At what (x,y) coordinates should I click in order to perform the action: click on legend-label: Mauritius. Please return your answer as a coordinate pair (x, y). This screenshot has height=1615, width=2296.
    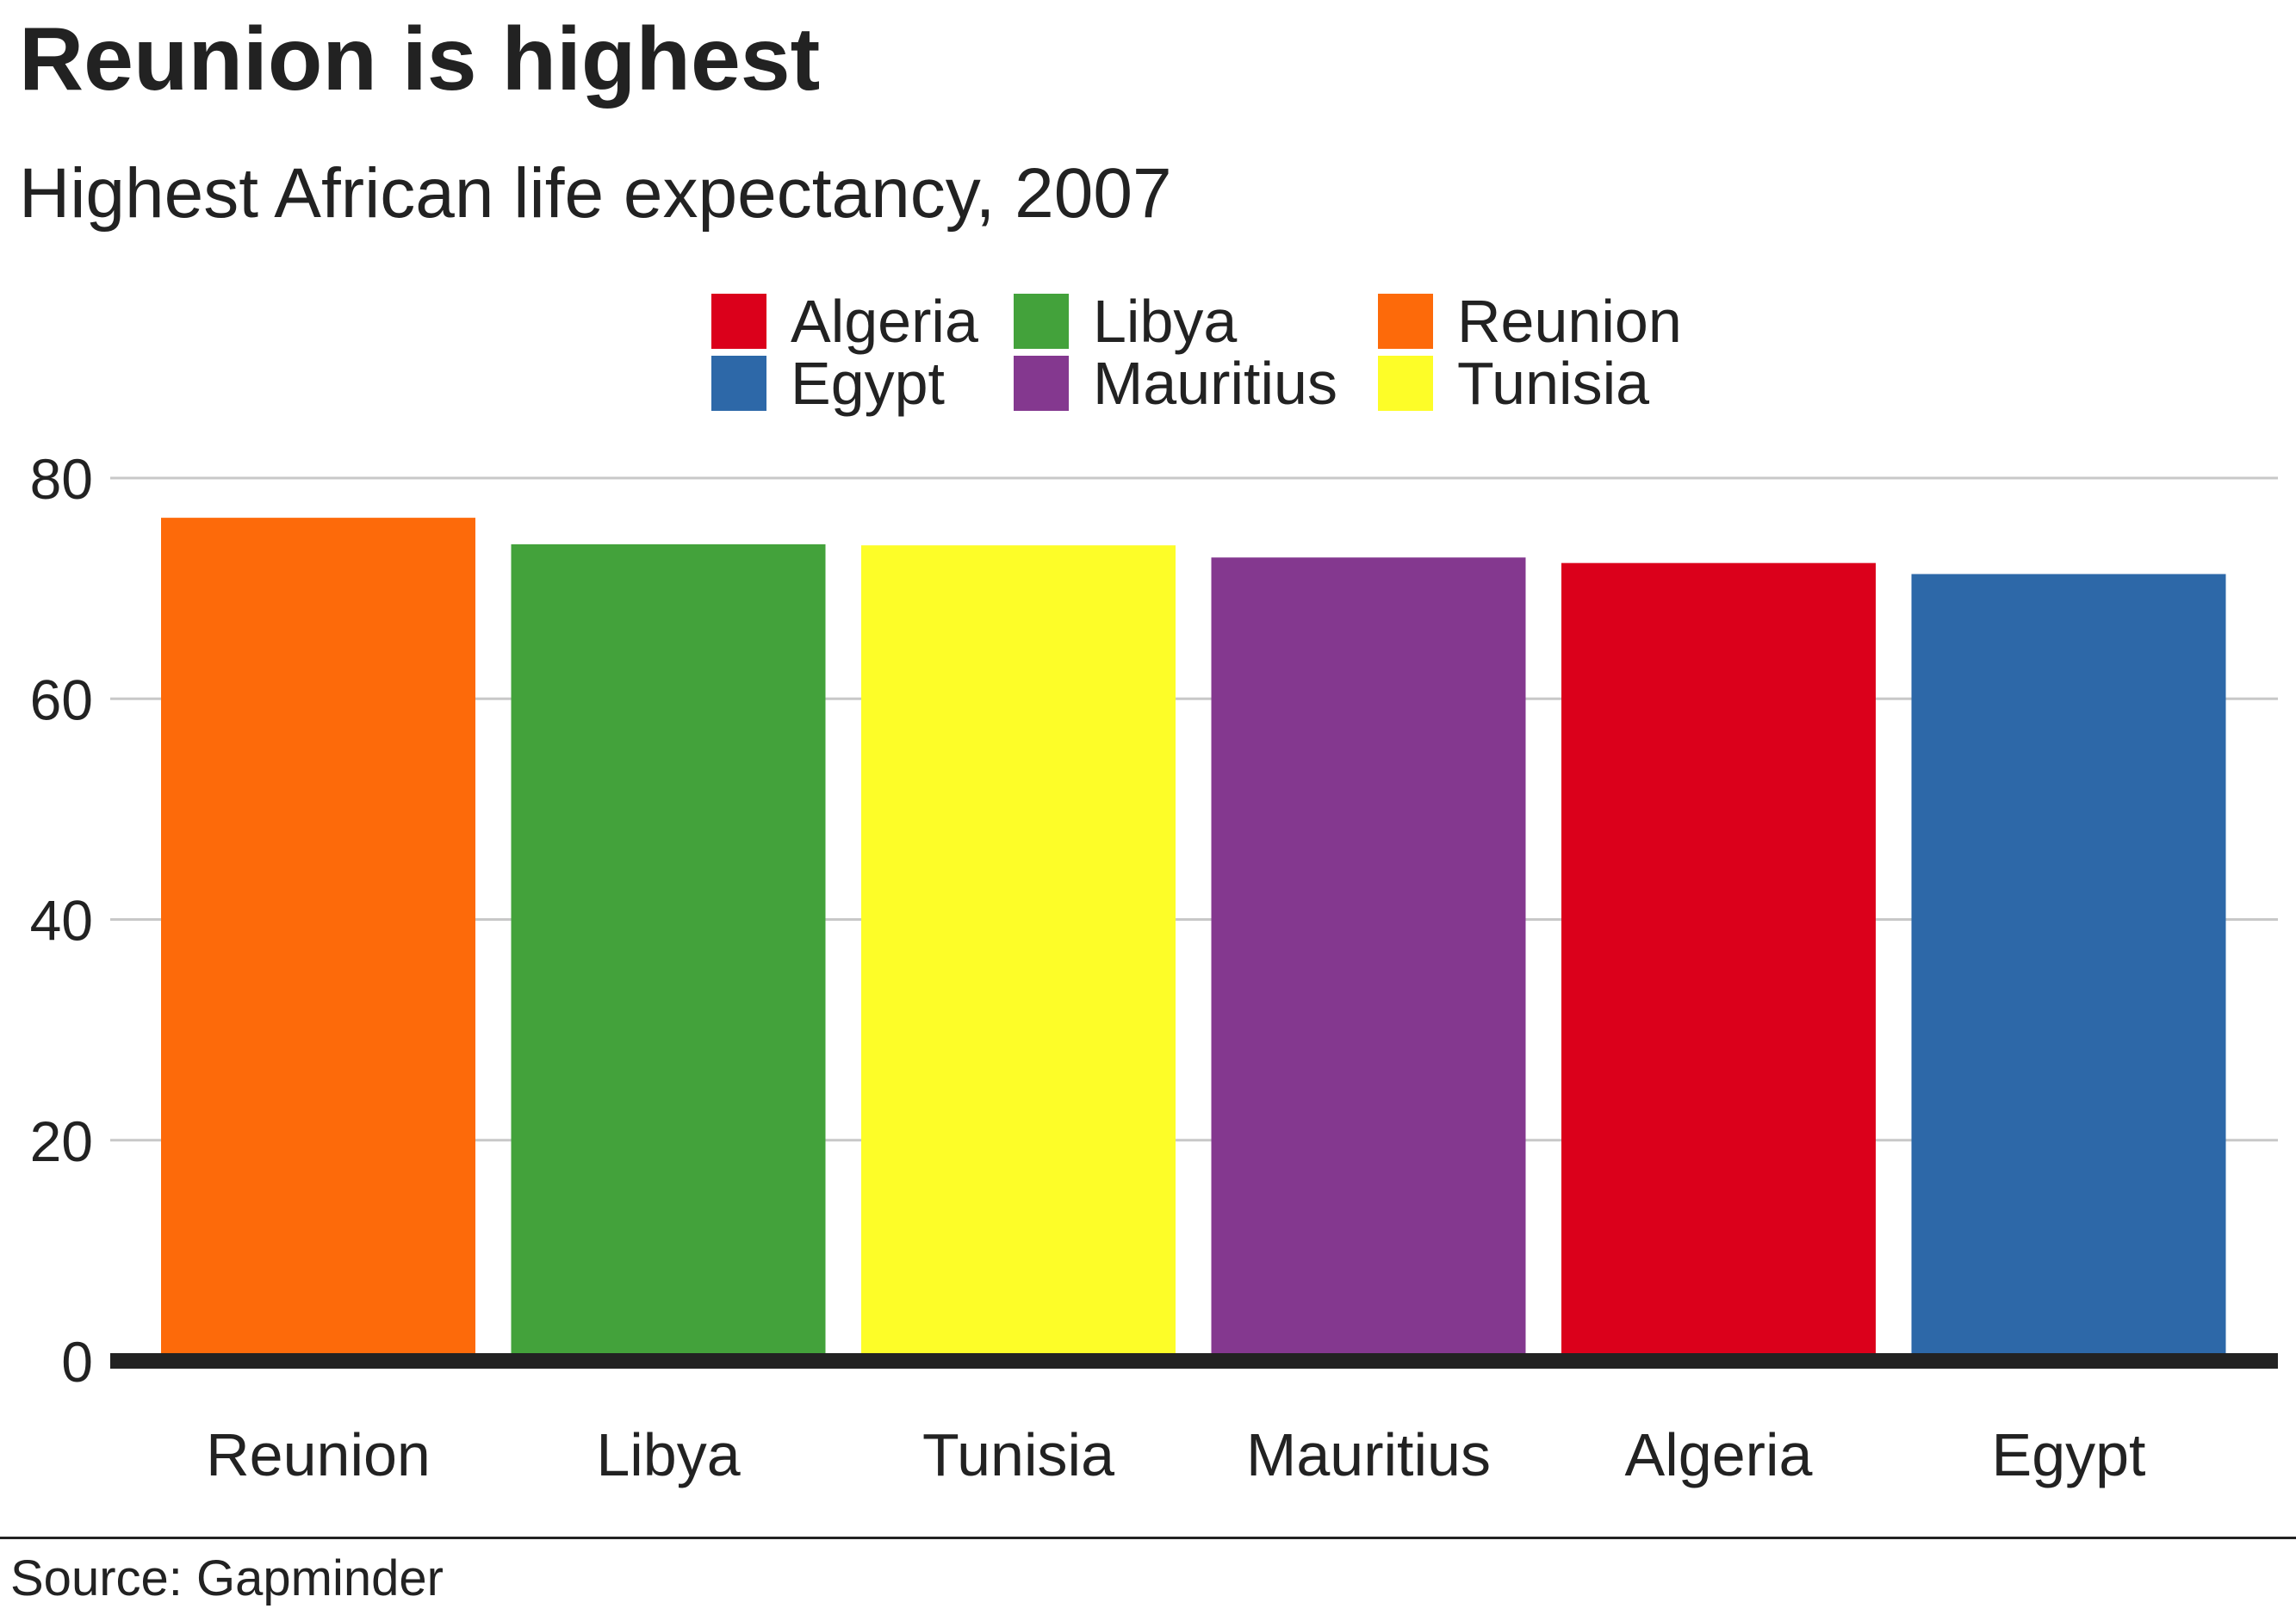
    Looking at the image, I should click on (1215, 383).